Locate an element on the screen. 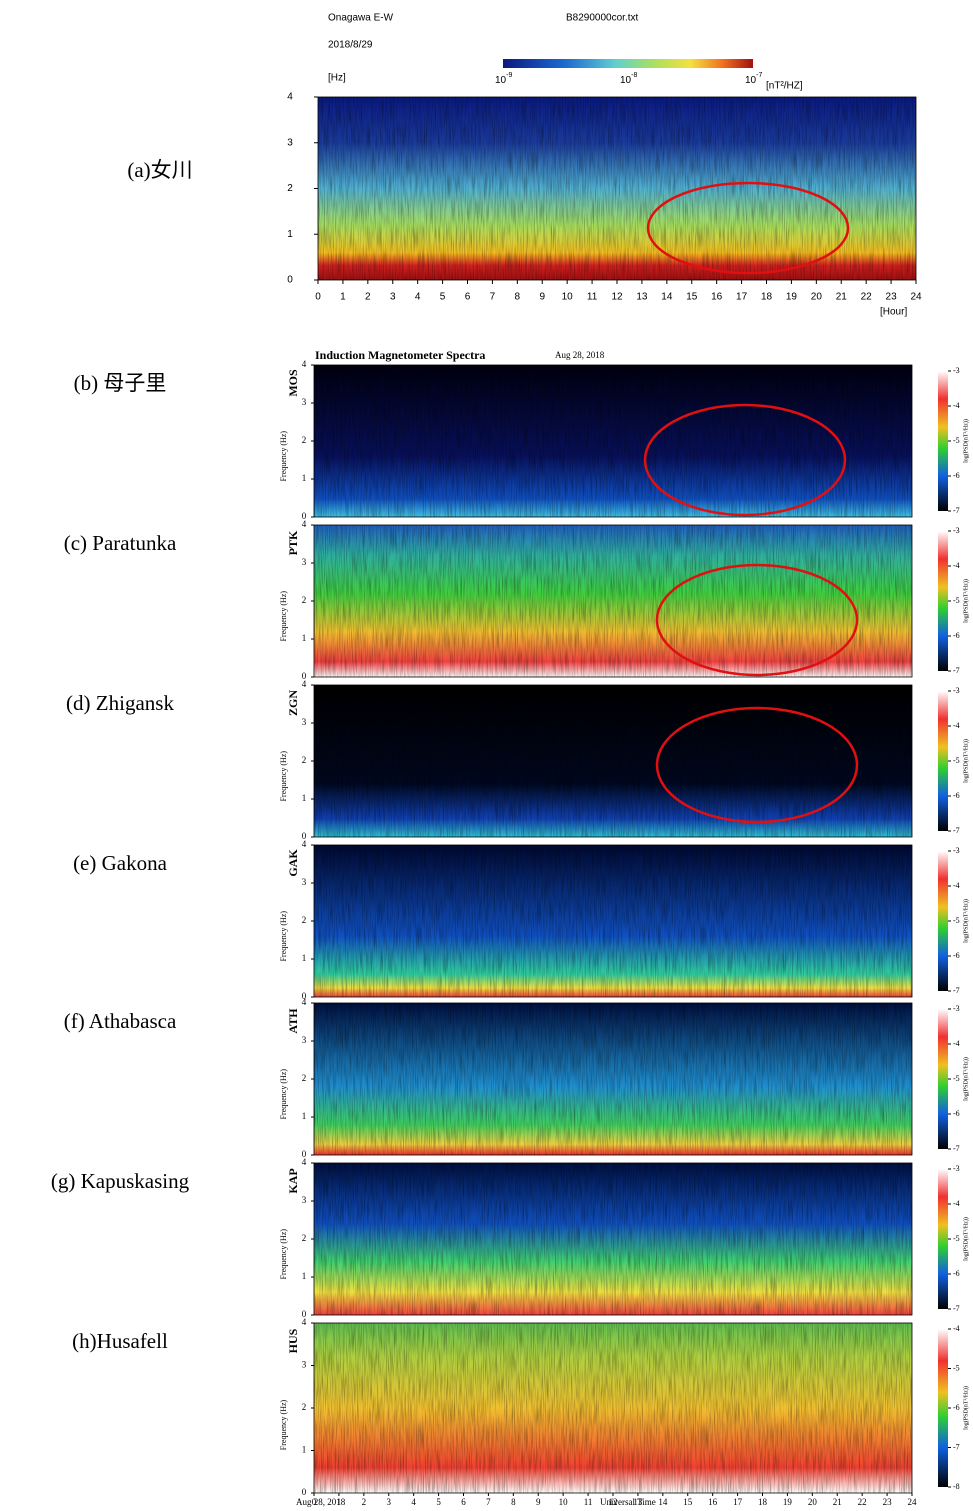 This screenshot has height=1511, width=973. colorbar-tick-label: 10⁻⁹ is located at coordinates (503, 79).